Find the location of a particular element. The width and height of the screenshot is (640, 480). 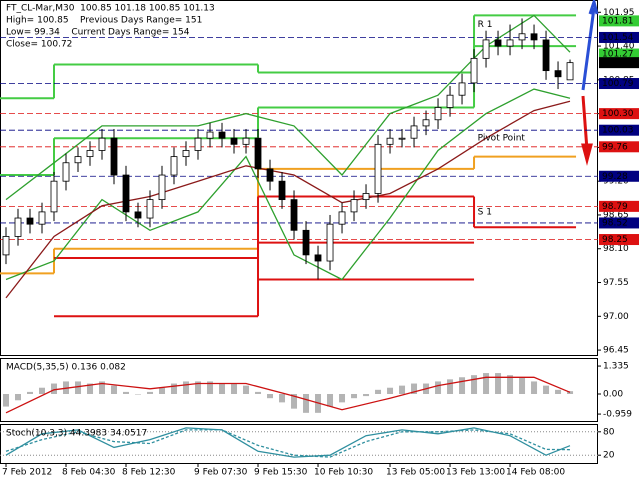

x-tick-label: 9 Feb 07:30 is located at coordinates (221, 473).